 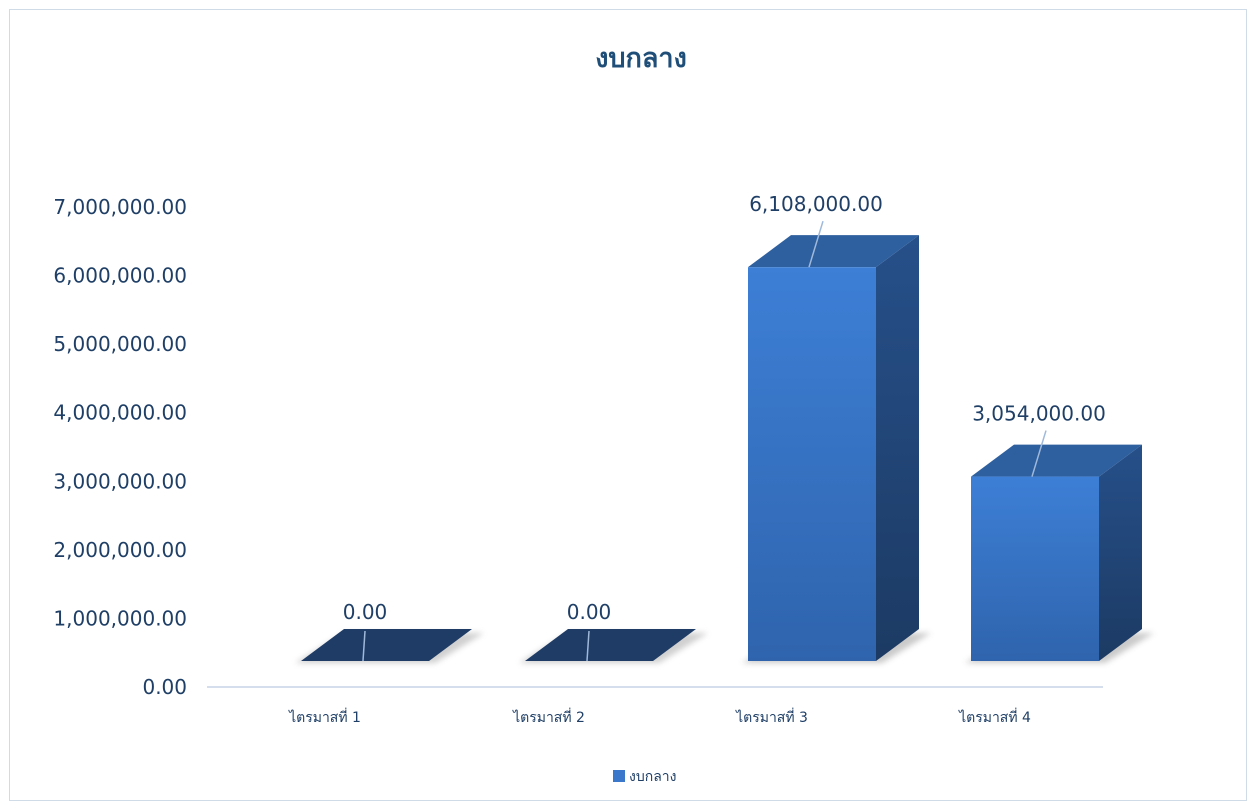 I want to click on y-tick-label: 0.00, so click(x=164, y=687).